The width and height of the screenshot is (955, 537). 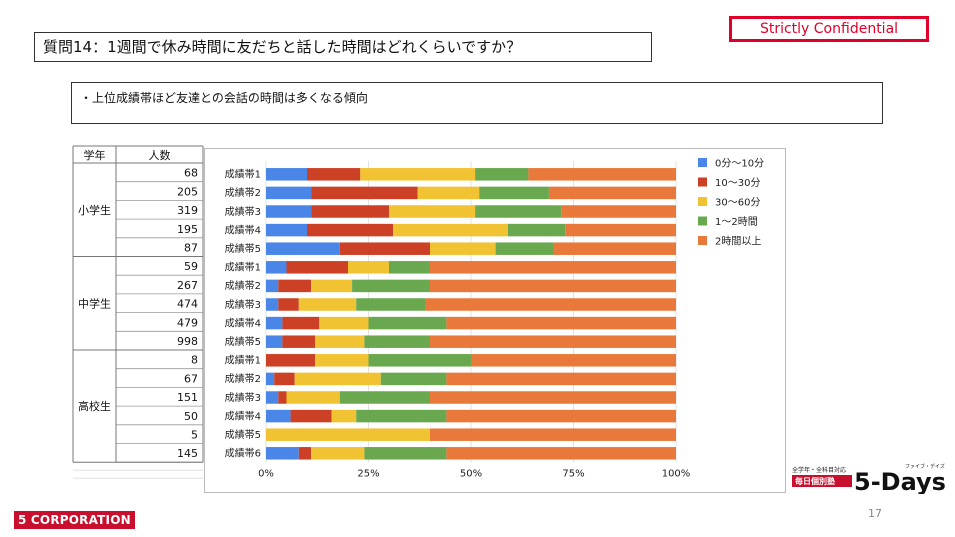 What do you see at coordinates (187, 285) in the screenshot?
I see `table-count-cell: 267` at bounding box center [187, 285].